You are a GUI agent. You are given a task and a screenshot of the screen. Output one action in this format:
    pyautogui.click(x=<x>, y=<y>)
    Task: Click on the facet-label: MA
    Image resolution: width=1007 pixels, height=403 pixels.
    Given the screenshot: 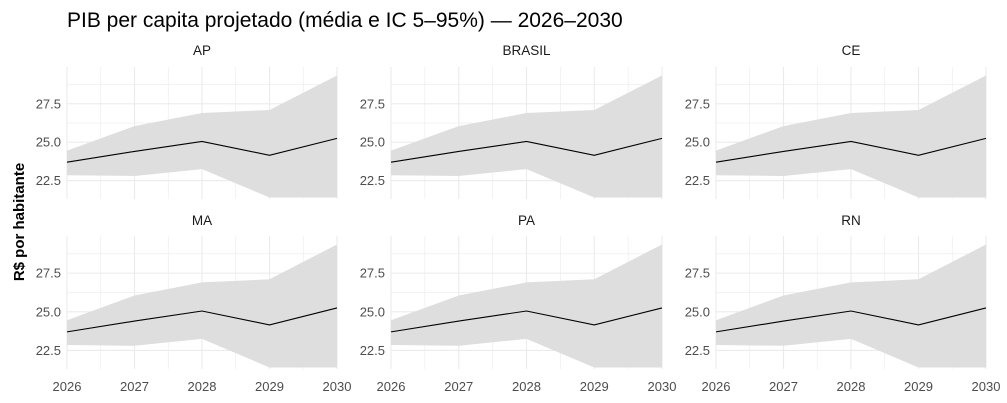 What is the action you would take?
    pyautogui.click(x=202, y=220)
    